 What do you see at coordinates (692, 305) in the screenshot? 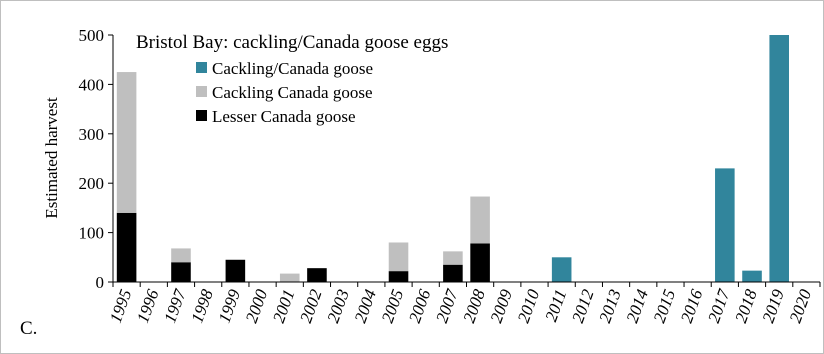
I see `x-tick-label: 2016` at bounding box center [692, 305].